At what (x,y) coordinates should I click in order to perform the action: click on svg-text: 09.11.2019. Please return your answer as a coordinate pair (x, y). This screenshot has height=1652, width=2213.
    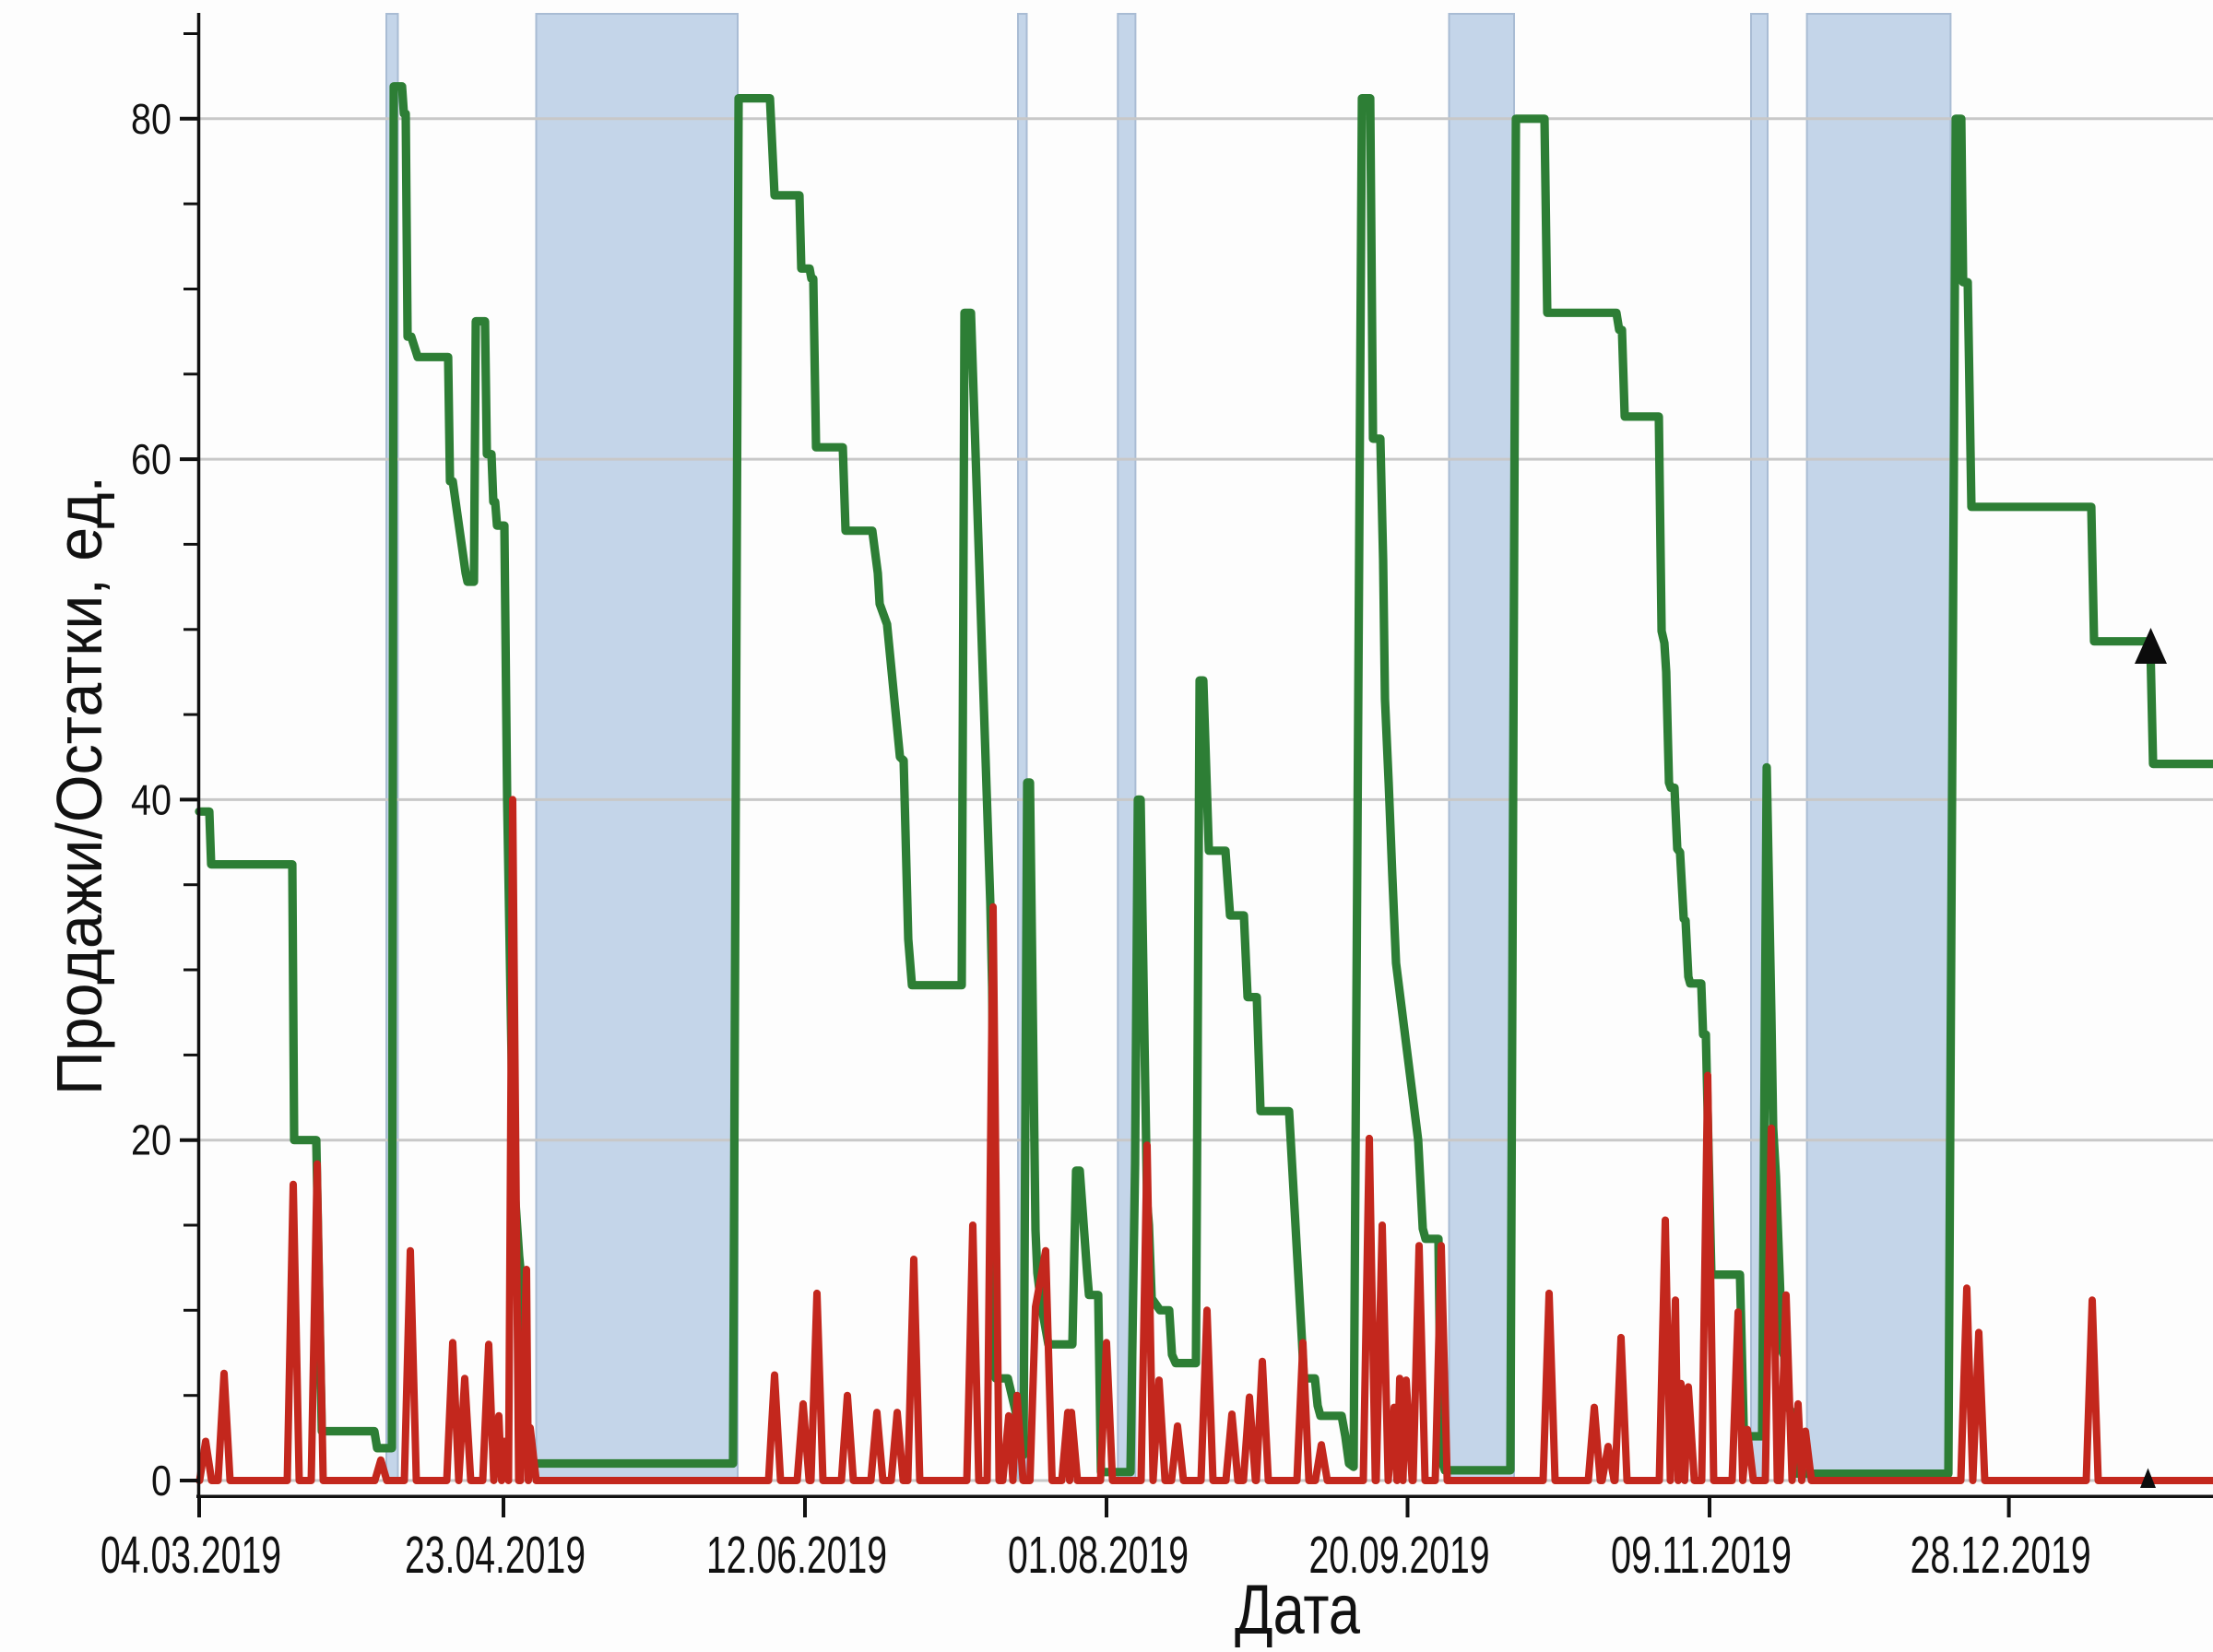
    Looking at the image, I should click on (1701, 1555).